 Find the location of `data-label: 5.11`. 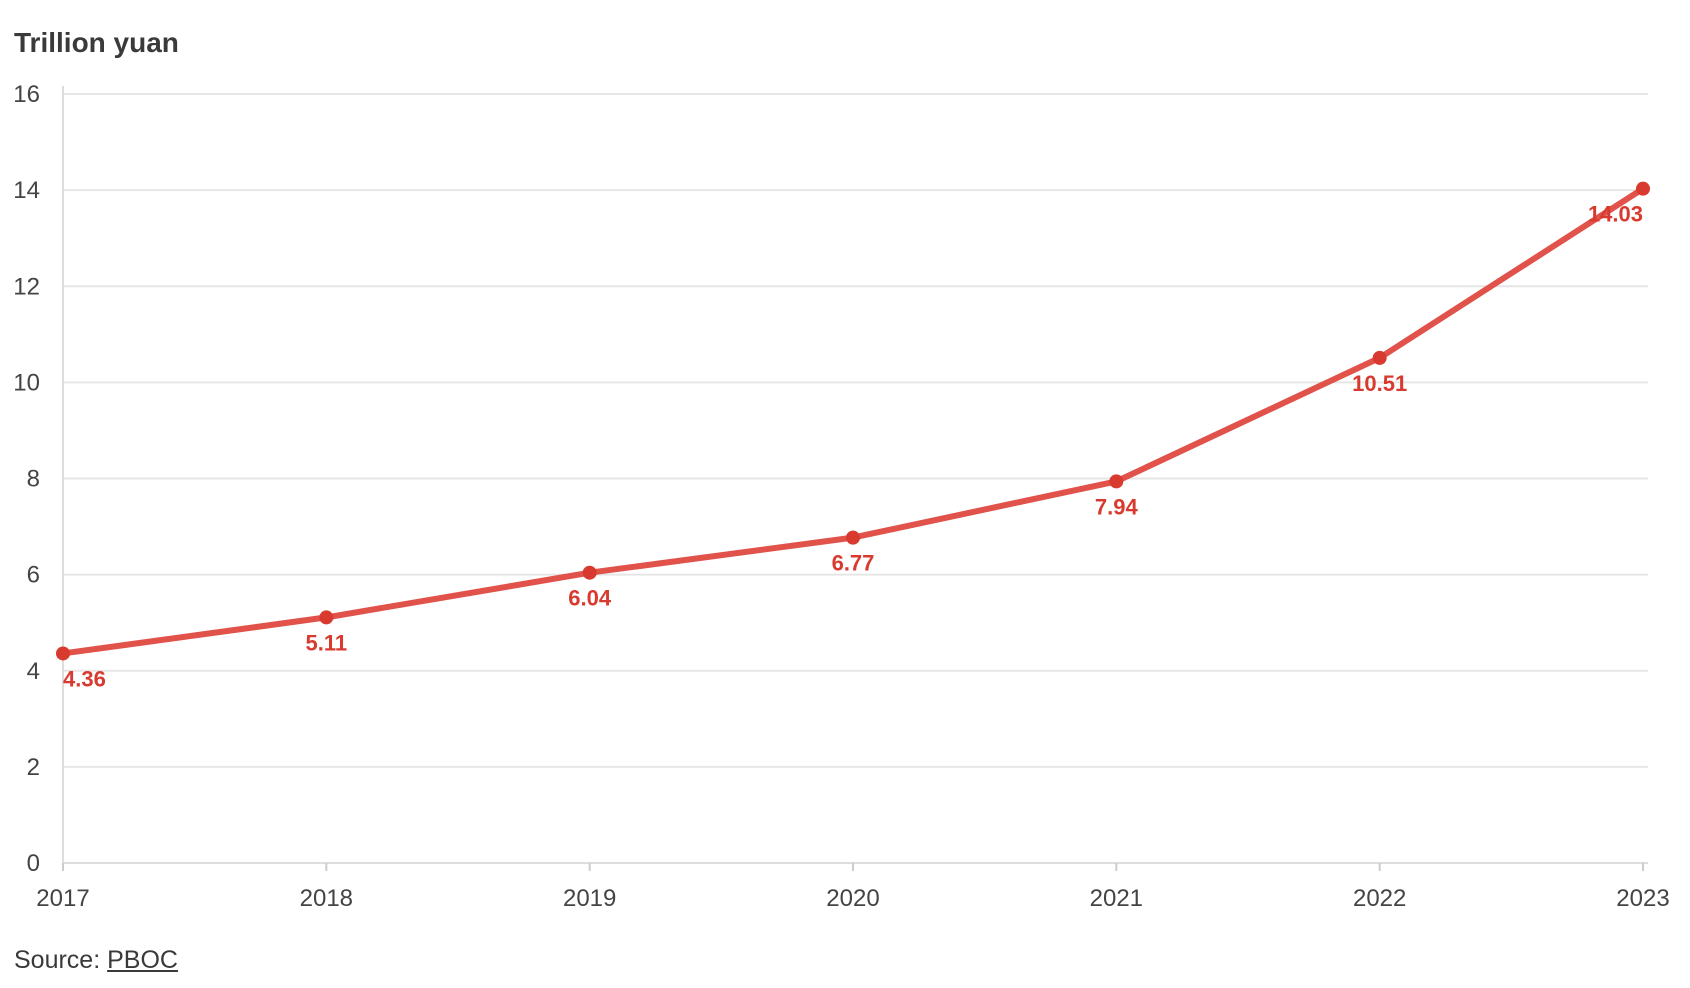

data-label: 5.11 is located at coordinates (327, 642).